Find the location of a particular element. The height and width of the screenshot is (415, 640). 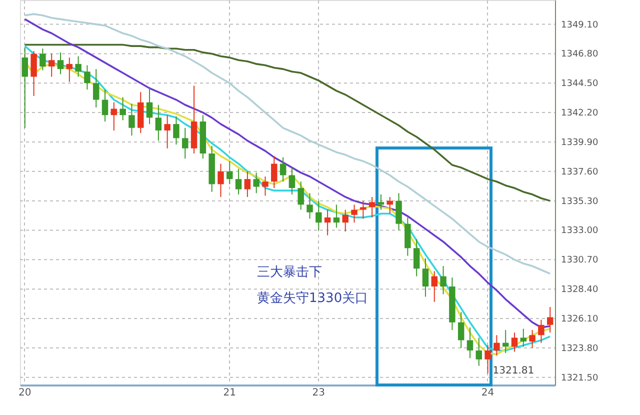

y-tick-label: 1344.50 is located at coordinates (579, 84).